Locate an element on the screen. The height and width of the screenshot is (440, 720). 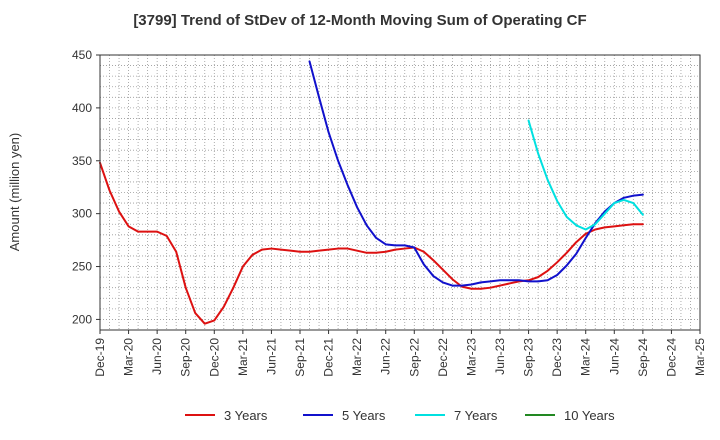
x-tick-label: Dec-19 is located at coordinates (100, 357).